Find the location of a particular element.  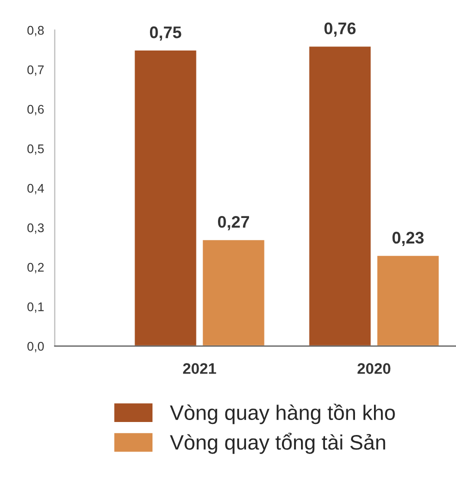

y-tick-label: 0,6 is located at coordinates (35, 110).